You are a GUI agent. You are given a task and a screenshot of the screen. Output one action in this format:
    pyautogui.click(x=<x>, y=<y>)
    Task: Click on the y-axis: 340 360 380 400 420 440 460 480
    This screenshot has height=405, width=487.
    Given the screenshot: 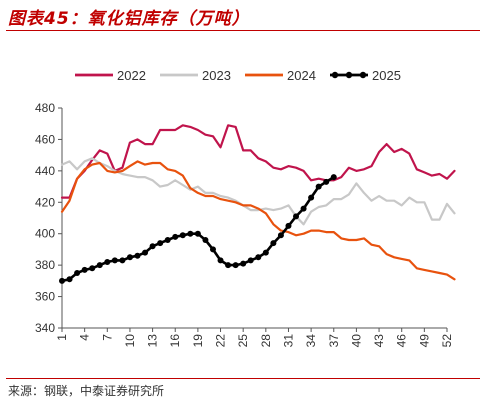 What is the action you would take?
    pyautogui.click(x=49, y=218)
    